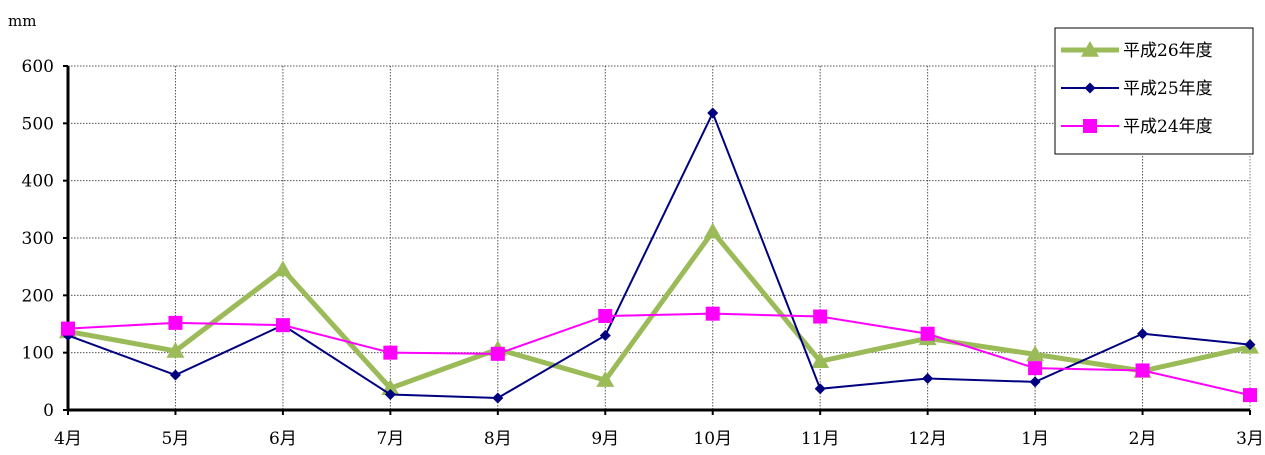 This screenshot has height=455, width=1265. What do you see at coordinates (712, 439) in the screenshot?
I see `x-tick-label: 10月` at bounding box center [712, 439].